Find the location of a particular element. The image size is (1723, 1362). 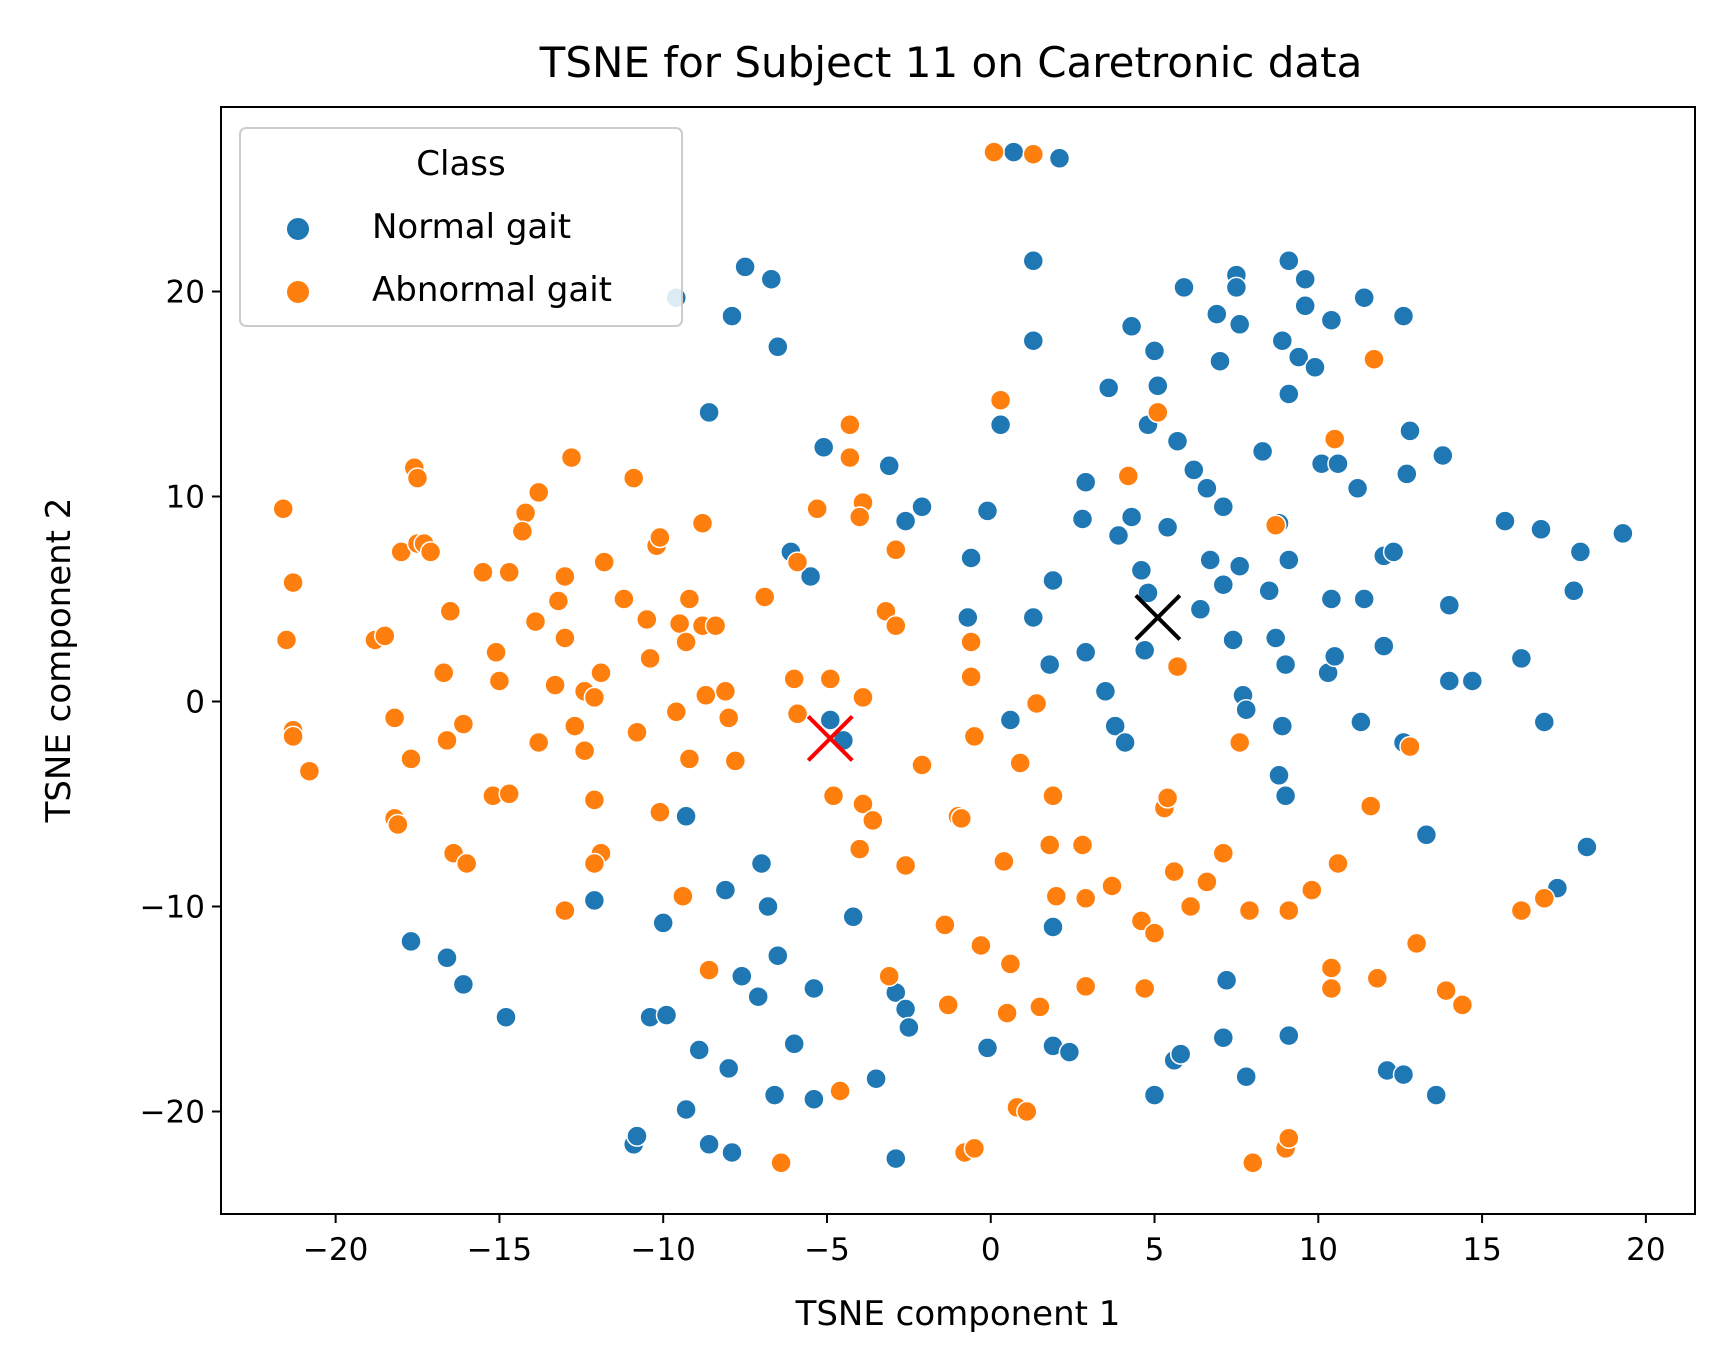

y-tick-label: 10 is located at coordinates (185, 498).